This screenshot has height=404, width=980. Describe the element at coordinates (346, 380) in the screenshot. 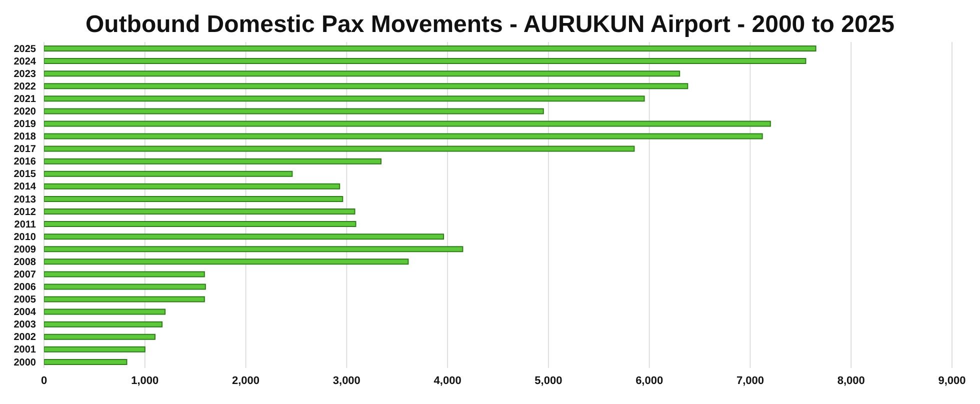

I see `x-tick-label: 3,000` at that location.